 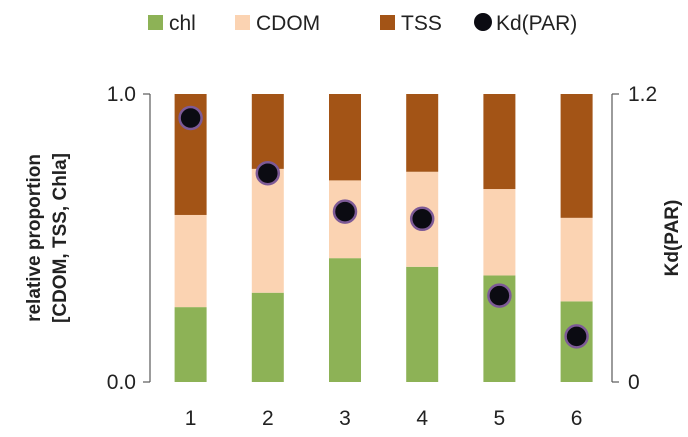 What do you see at coordinates (483, 22) in the screenshot?
I see `legend-marker-kd` at bounding box center [483, 22].